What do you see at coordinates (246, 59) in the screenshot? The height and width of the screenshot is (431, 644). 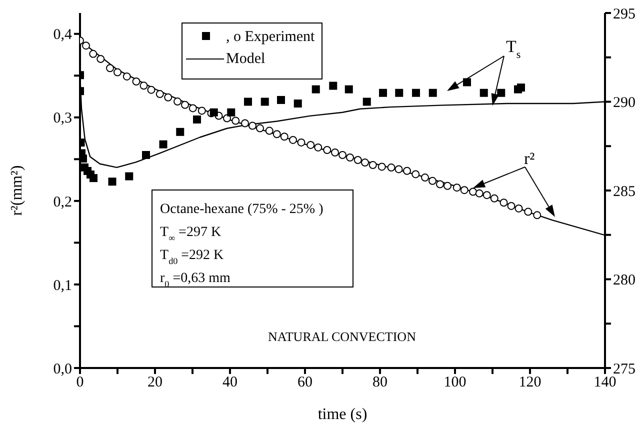 I see `legend-label: Model` at bounding box center [246, 59].